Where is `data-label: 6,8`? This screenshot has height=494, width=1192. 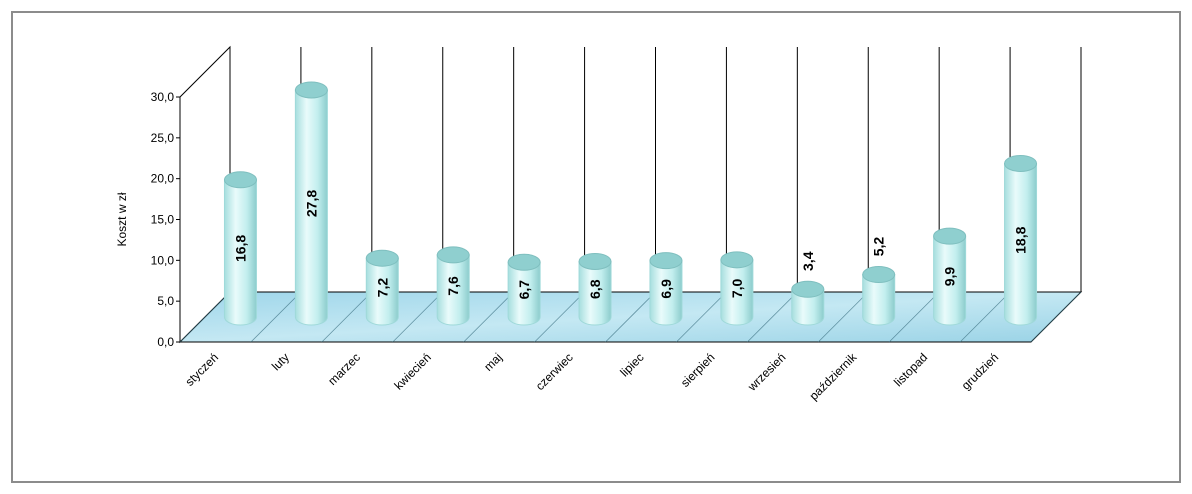 data-label: 6,8 is located at coordinates (595, 289).